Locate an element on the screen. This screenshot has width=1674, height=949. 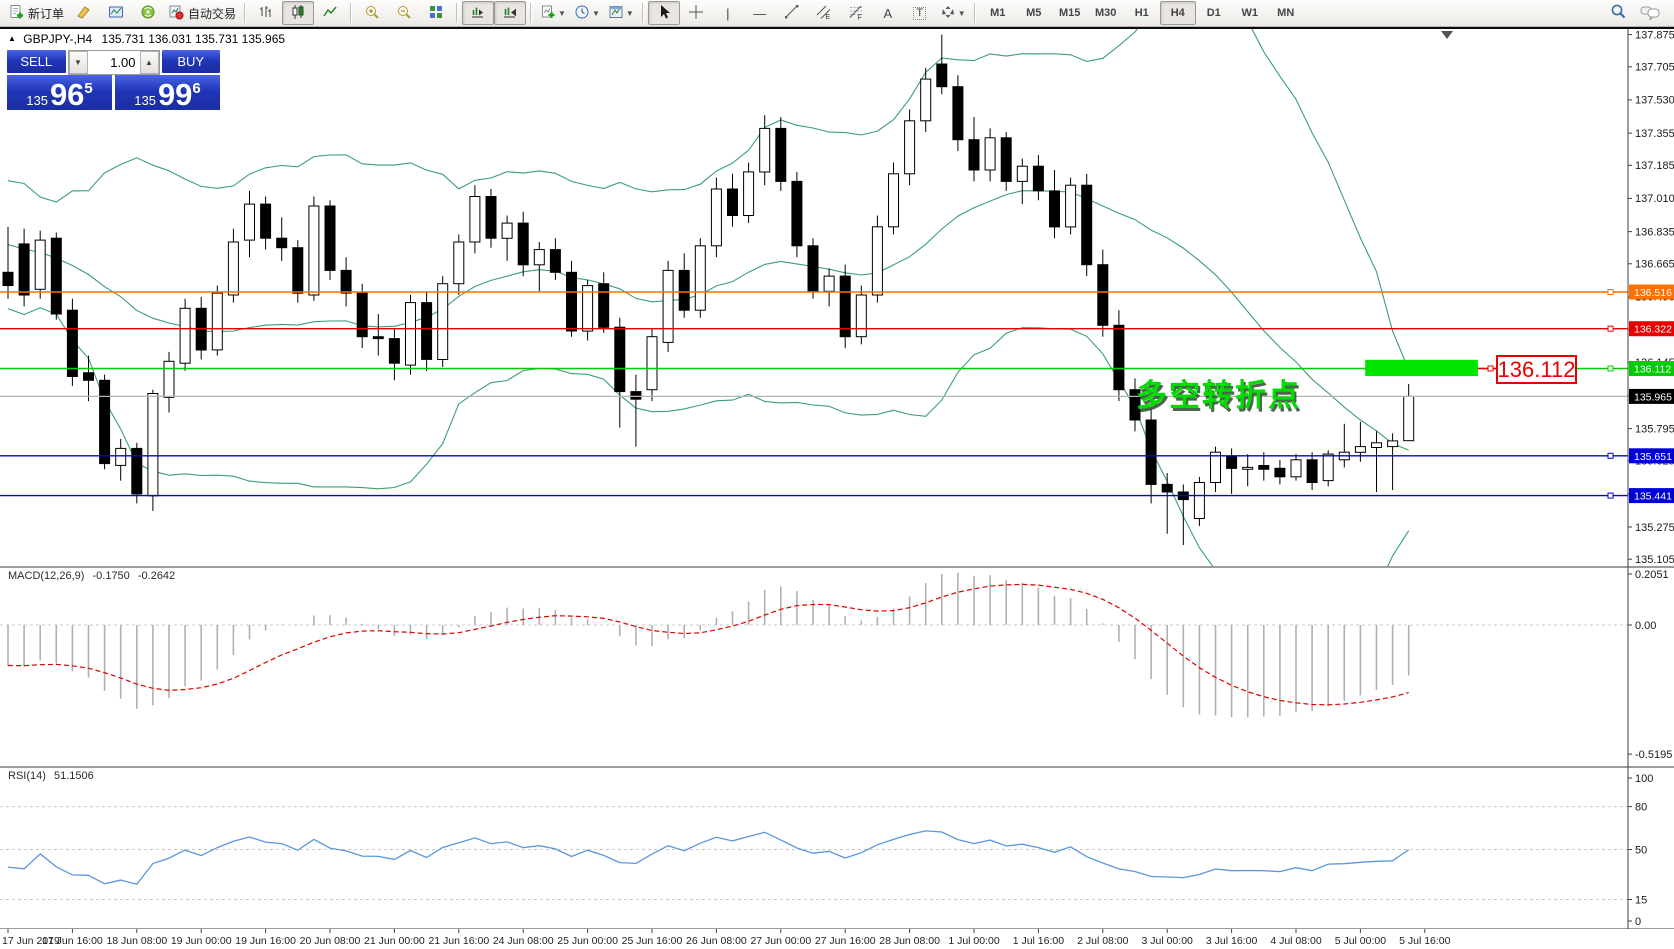
timeframe-button-h1: H1 is located at coordinates (1141, 13).